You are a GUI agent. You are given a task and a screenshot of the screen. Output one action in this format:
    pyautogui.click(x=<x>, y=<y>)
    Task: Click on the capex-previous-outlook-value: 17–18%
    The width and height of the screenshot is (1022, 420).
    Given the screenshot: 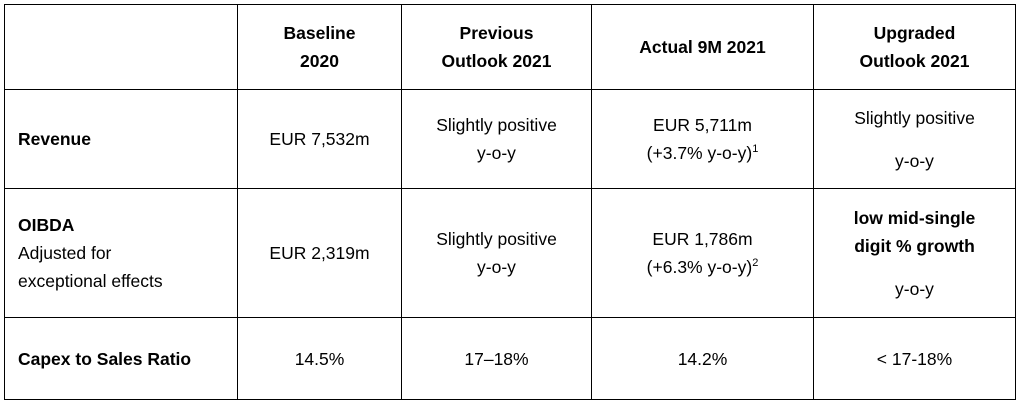 What is the action you would take?
    pyautogui.click(x=496, y=358)
    